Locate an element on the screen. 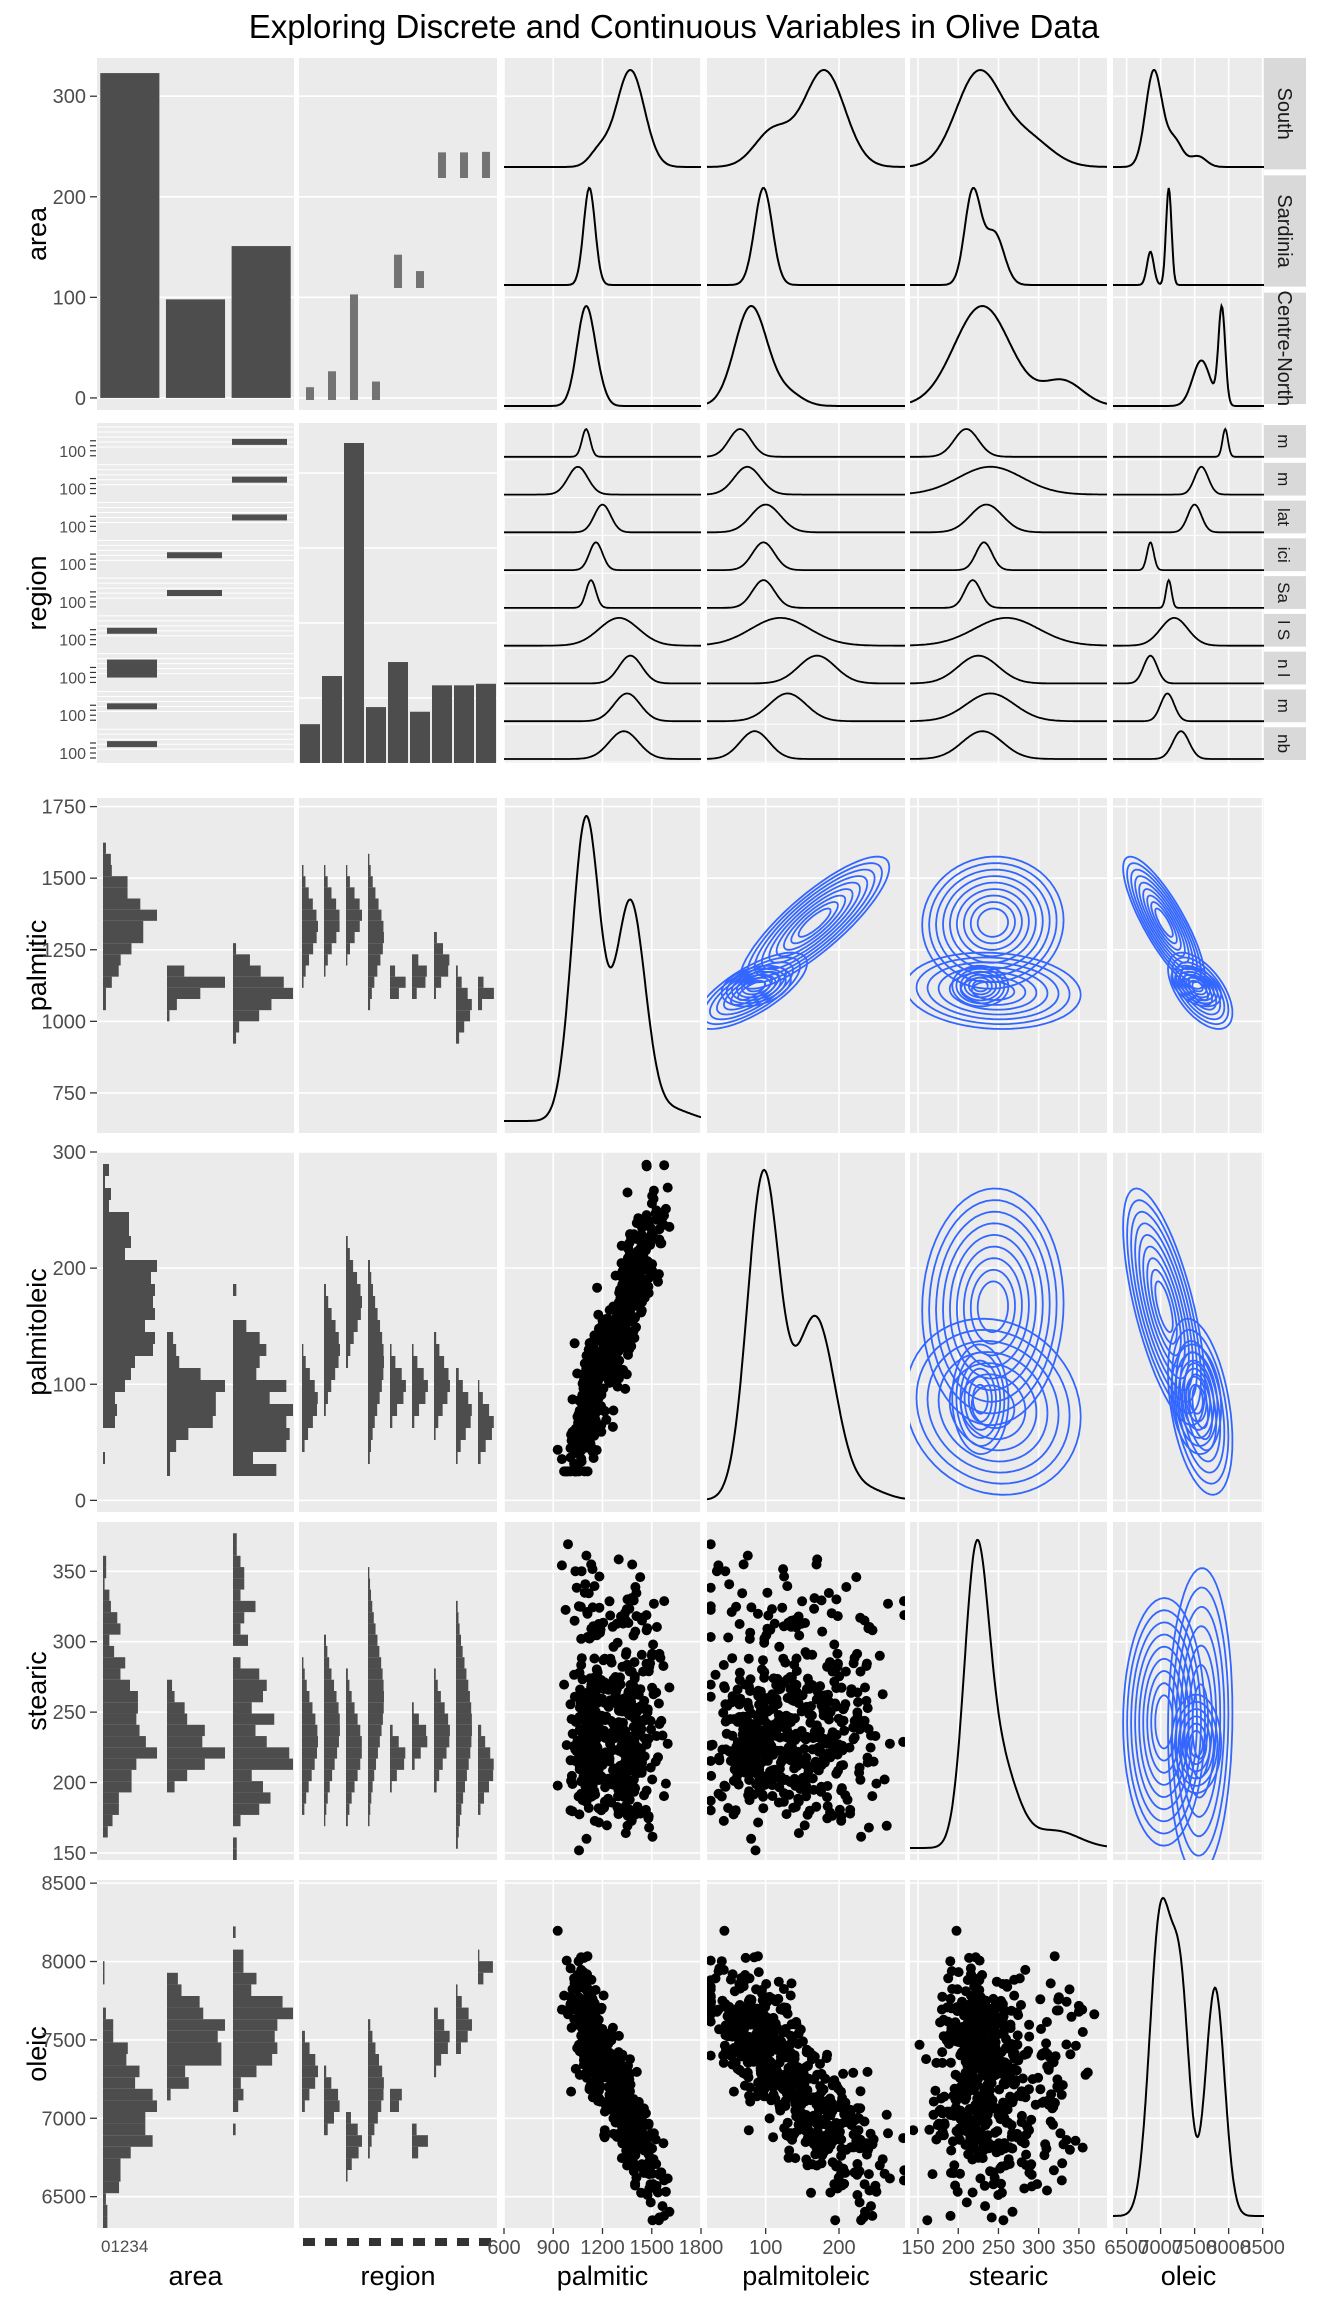 The width and height of the screenshot is (1344, 2304). y-tick-label: 300 is located at coordinates (69, 1153).